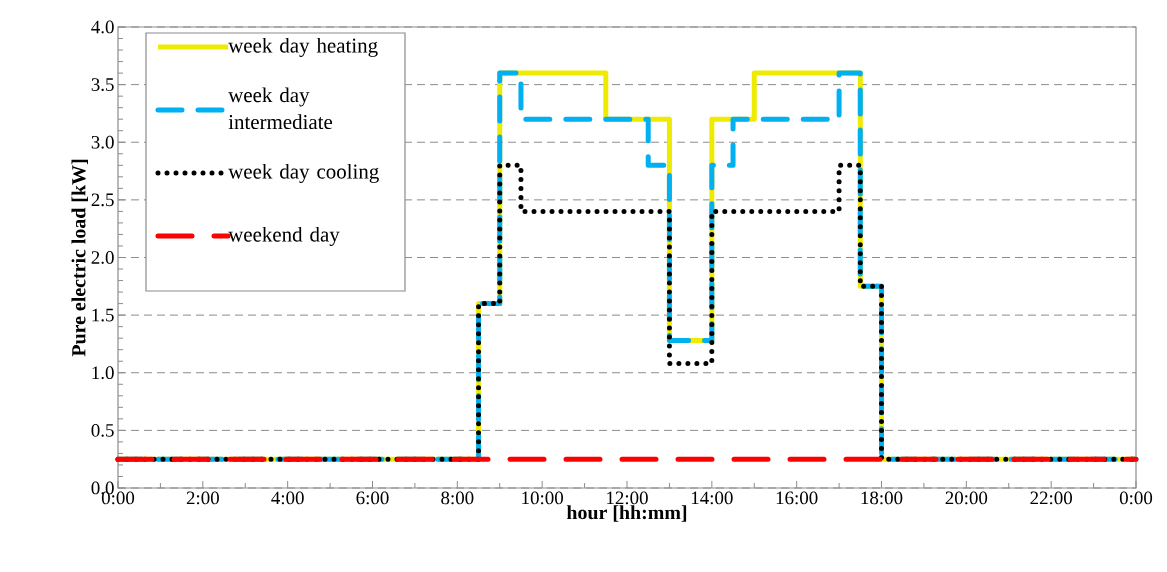 Image resolution: width=1167 pixels, height=572 pixels. I want to click on x-tick-label: 18:00, so click(882, 498).